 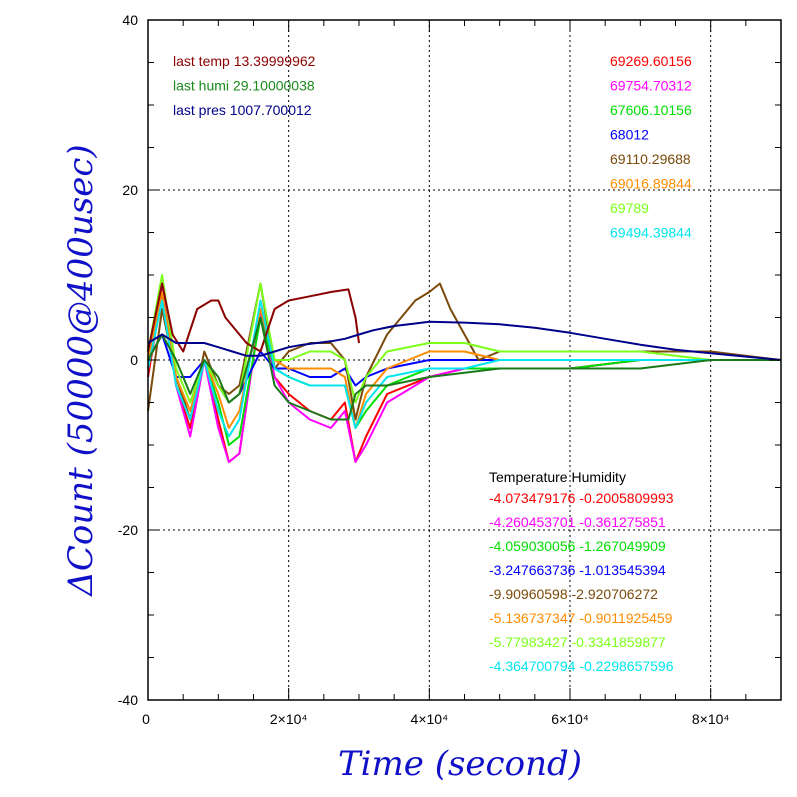 I want to click on x-tick-label: 6×10⁴, so click(x=570, y=719).